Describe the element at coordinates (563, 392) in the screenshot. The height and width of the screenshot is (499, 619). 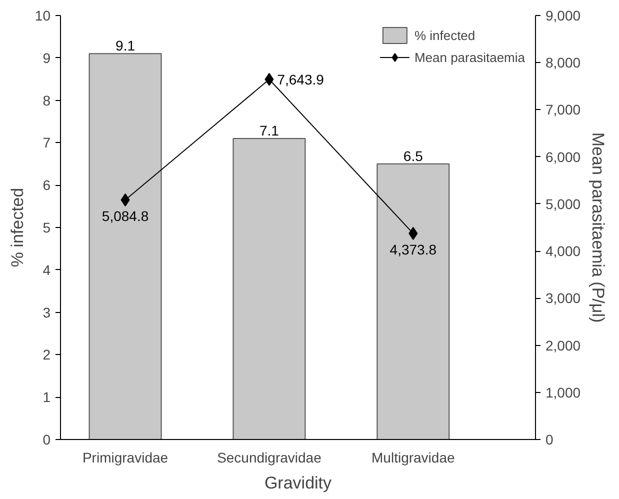
I see `y2-tick-label: 1,000` at that location.